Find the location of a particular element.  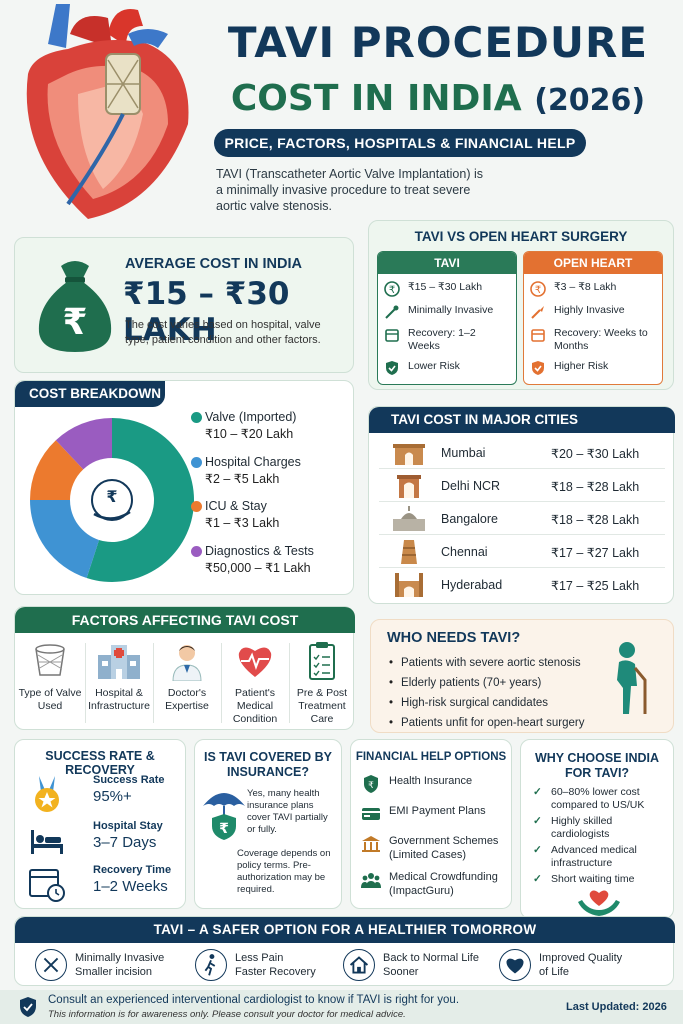

cost-breakdown-title: COST BREAKDOWN is located at coordinates (90, 394).